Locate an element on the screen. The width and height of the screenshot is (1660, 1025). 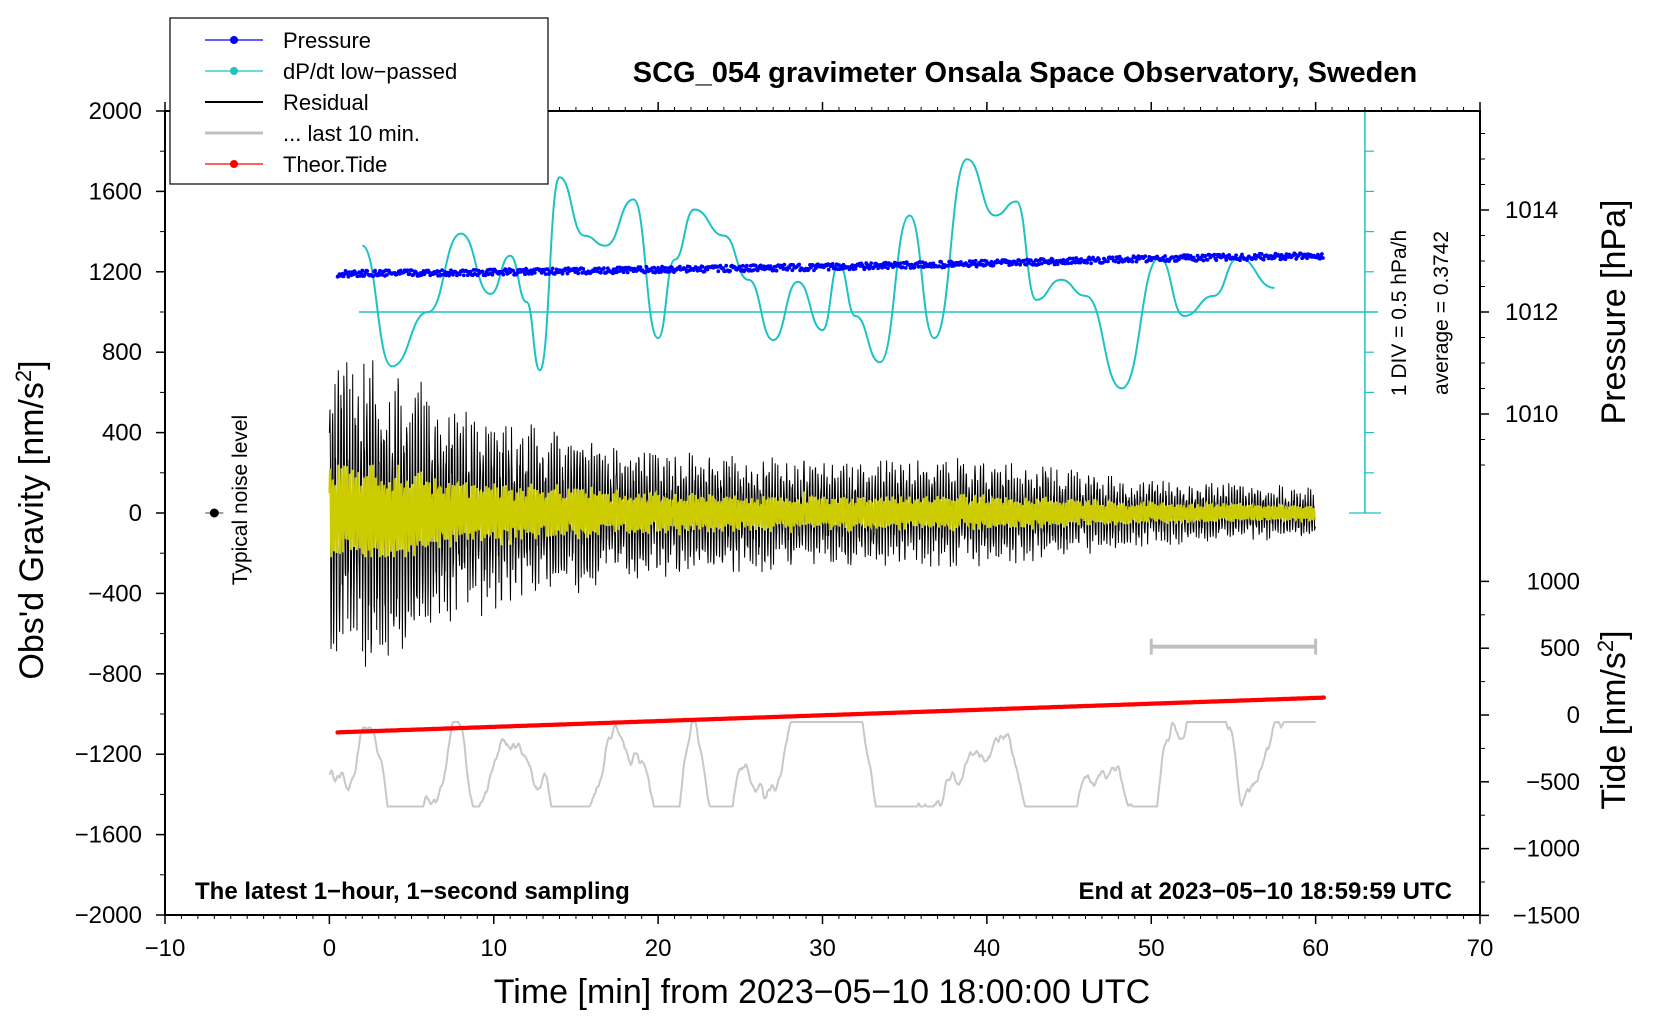
y-tick-label: −800 is located at coordinates (115, 674).